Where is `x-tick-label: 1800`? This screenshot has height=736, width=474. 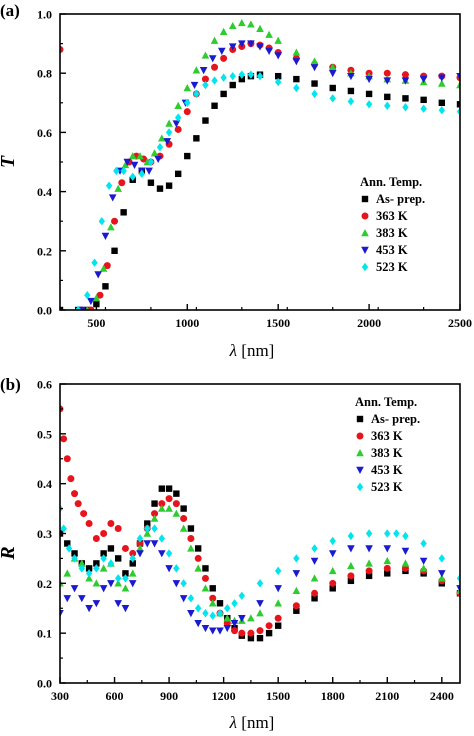 x-tick-label: 1800 is located at coordinates (333, 696).